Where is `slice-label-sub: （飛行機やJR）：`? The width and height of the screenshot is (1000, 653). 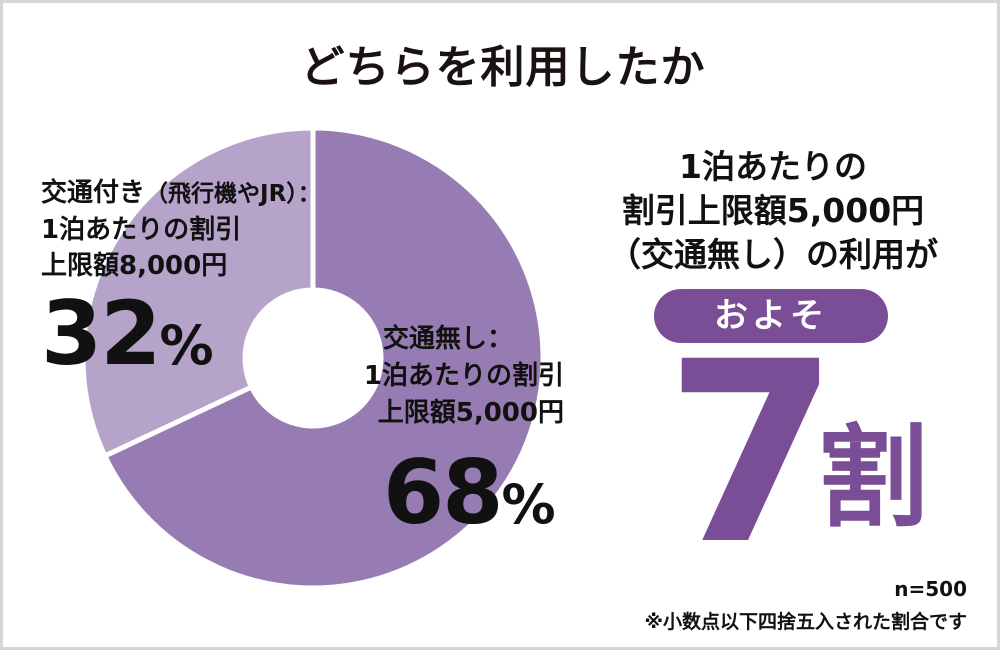 slice-label-sub: （飛行機やJR）： is located at coordinates (233, 194).